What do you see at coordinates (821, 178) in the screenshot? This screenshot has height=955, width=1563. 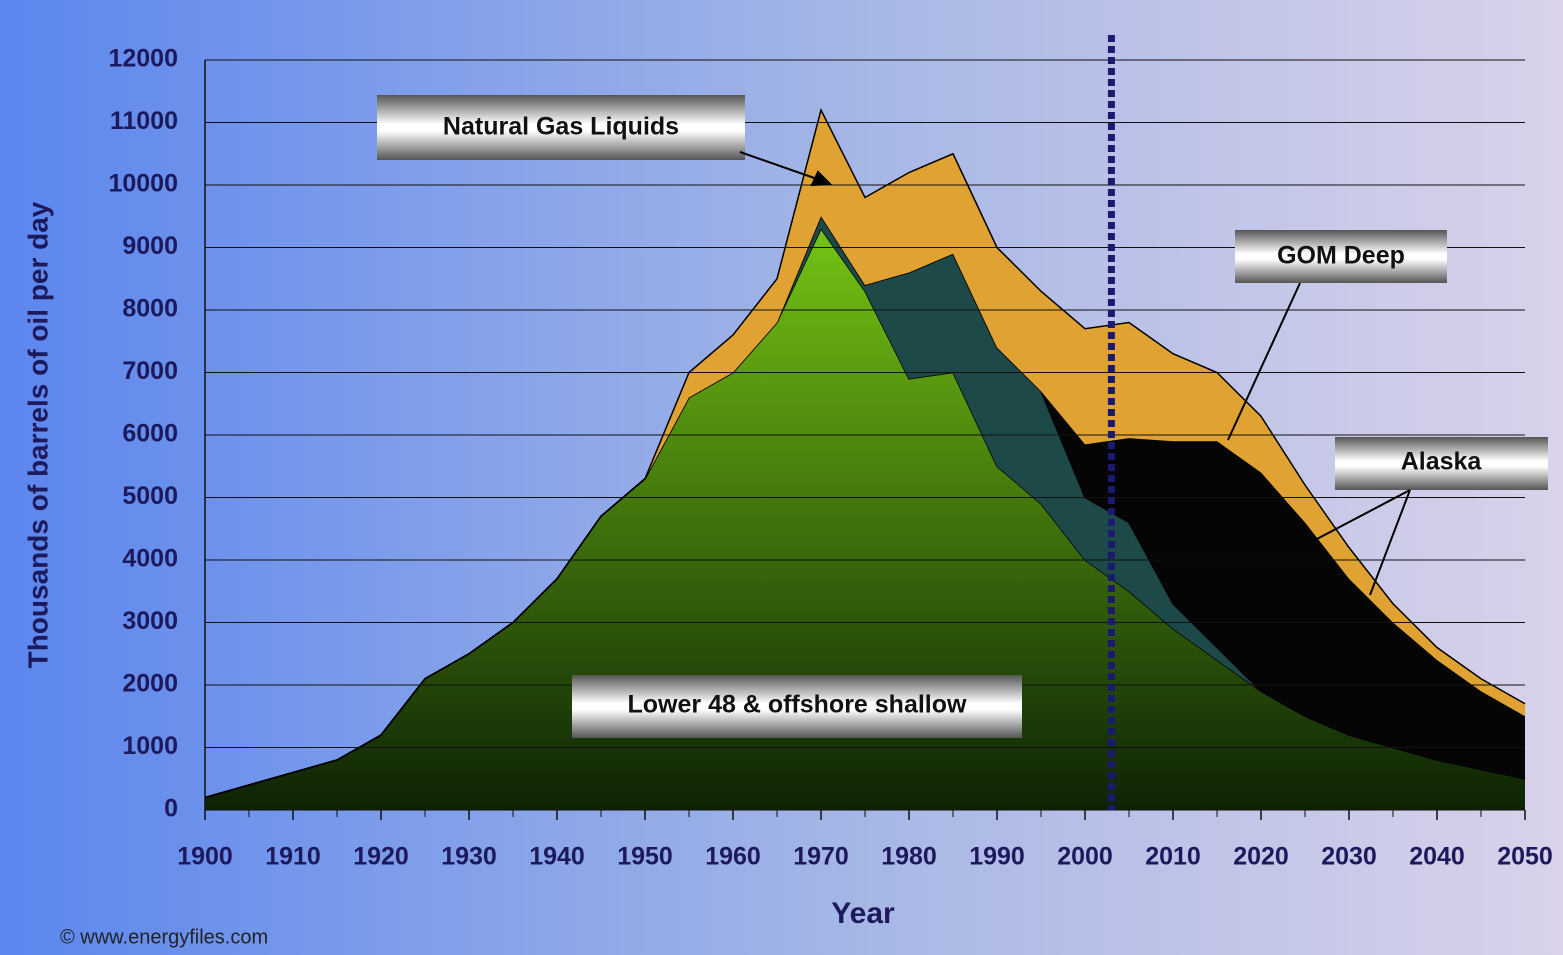 I see `arrow-head` at bounding box center [821, 178].